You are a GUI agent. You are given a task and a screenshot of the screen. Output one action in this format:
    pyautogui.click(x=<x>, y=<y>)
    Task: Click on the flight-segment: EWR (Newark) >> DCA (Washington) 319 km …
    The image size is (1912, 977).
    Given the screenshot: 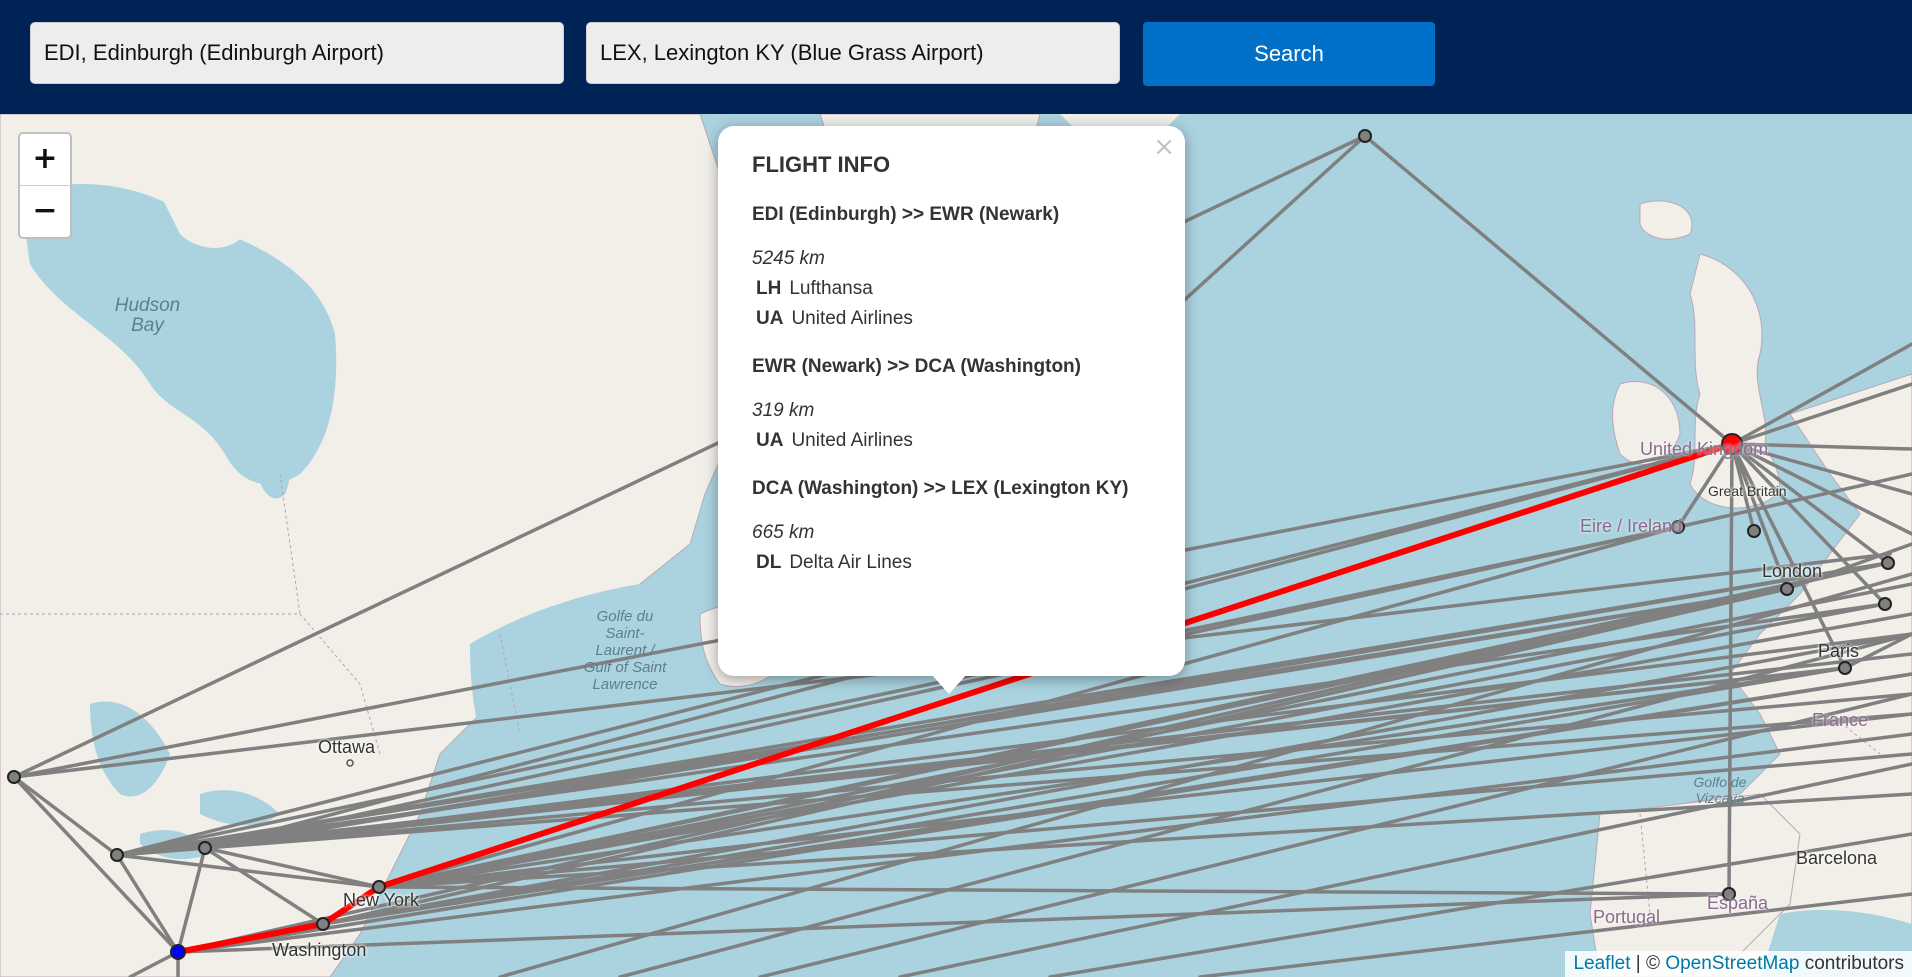 What is the action you would take?
    pyautogui.click(x=951, y=404)
    